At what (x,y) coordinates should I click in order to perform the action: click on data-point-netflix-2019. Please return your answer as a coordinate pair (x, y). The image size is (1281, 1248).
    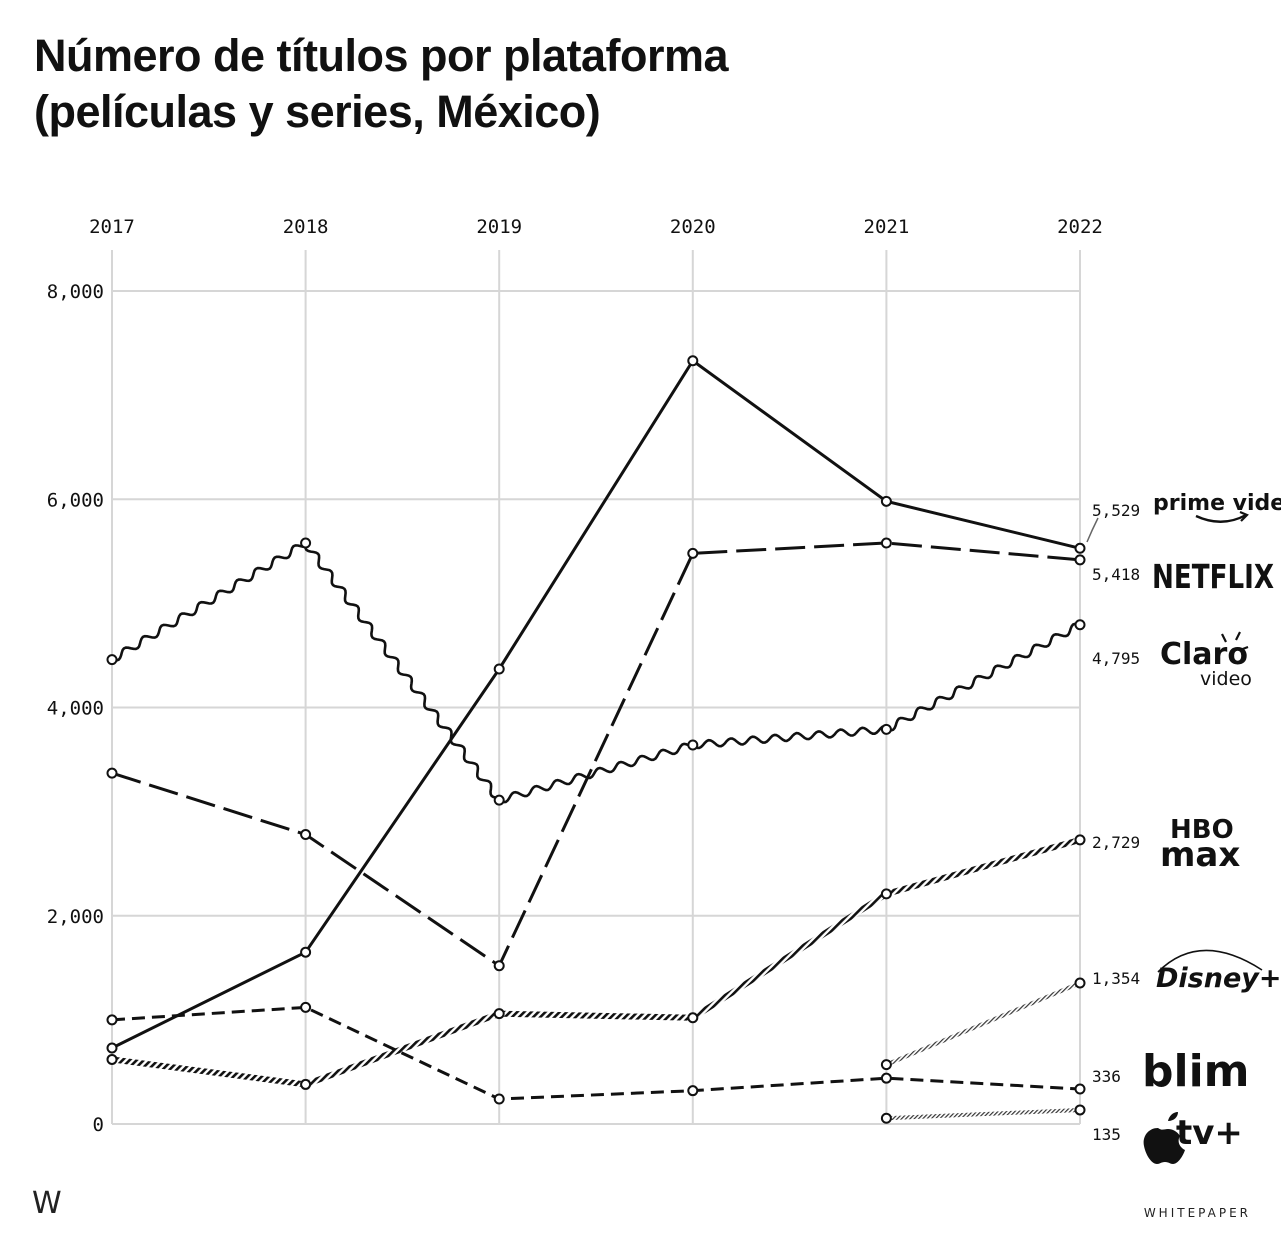
    Looking at the image, I should click on (499, 966).